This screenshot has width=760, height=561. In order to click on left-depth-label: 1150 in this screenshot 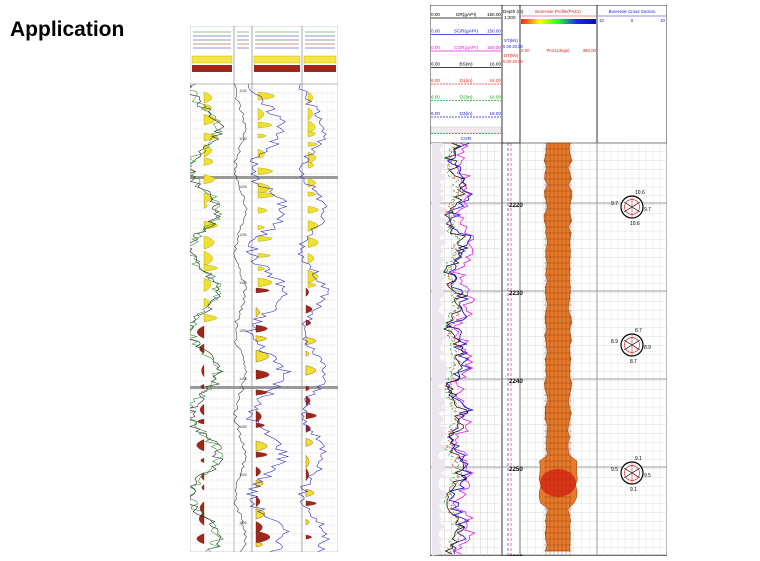, I will do `click(242, 139)`.